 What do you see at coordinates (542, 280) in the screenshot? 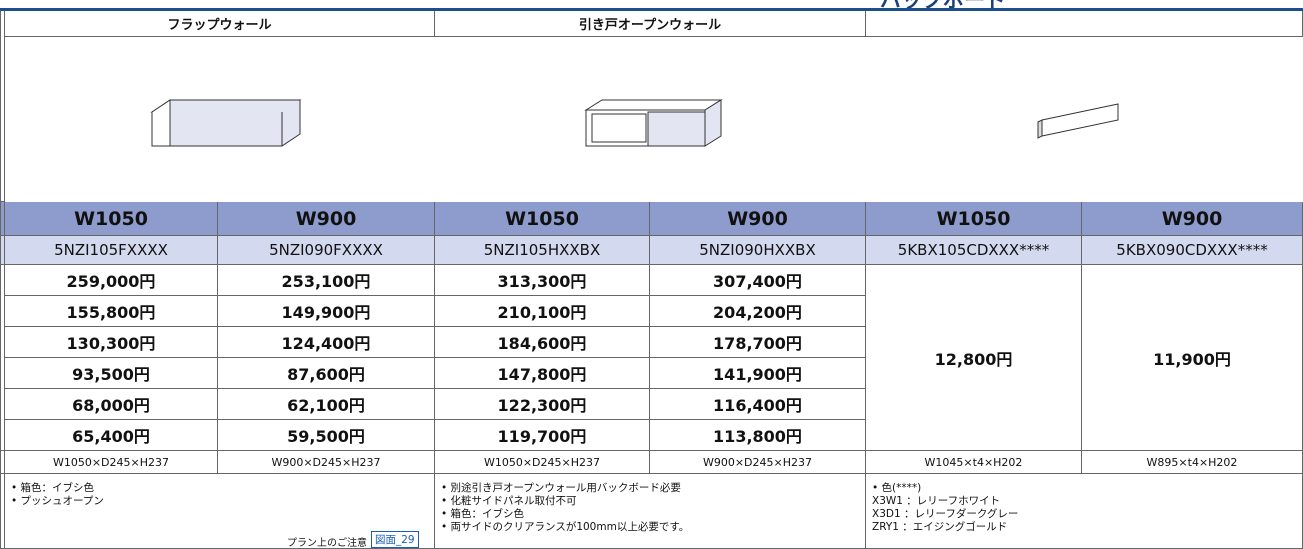
I see `price-cell: 313,300円` at bounding box center [542, 280].